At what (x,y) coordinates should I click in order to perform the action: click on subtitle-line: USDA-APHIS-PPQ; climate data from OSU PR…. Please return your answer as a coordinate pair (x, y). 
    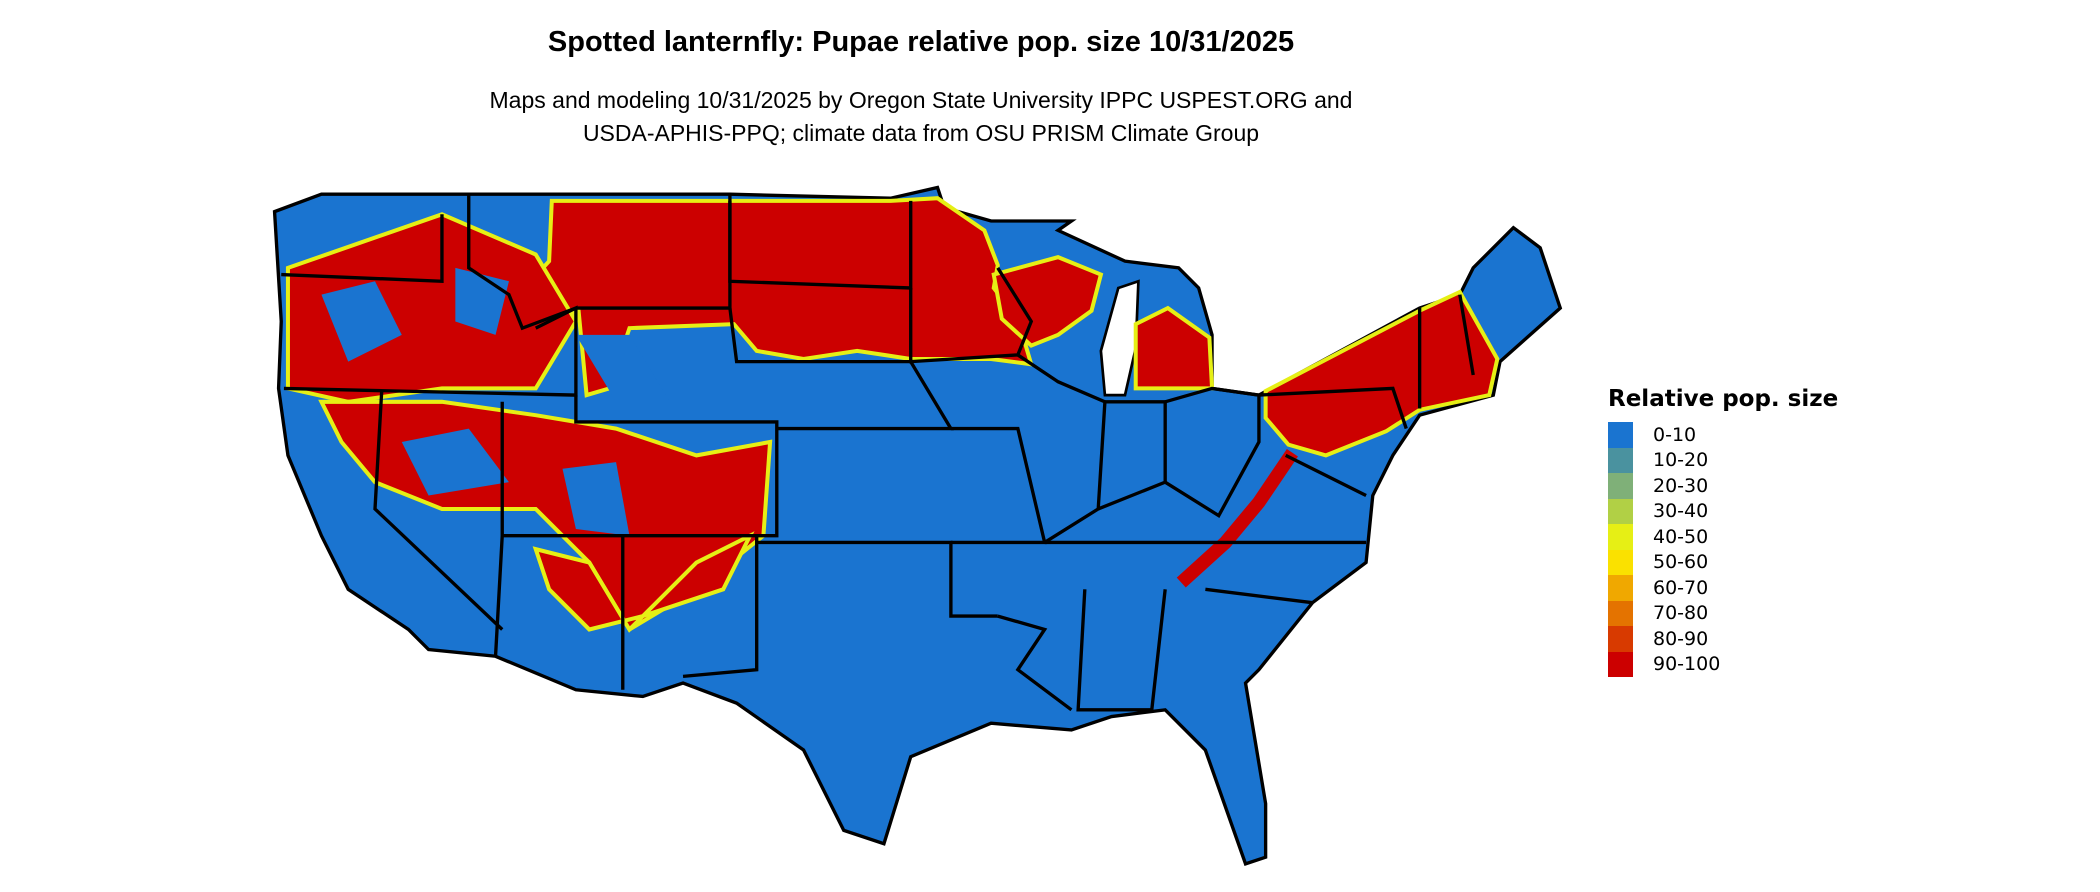
    Looking at the image, I should click on (921, 133).